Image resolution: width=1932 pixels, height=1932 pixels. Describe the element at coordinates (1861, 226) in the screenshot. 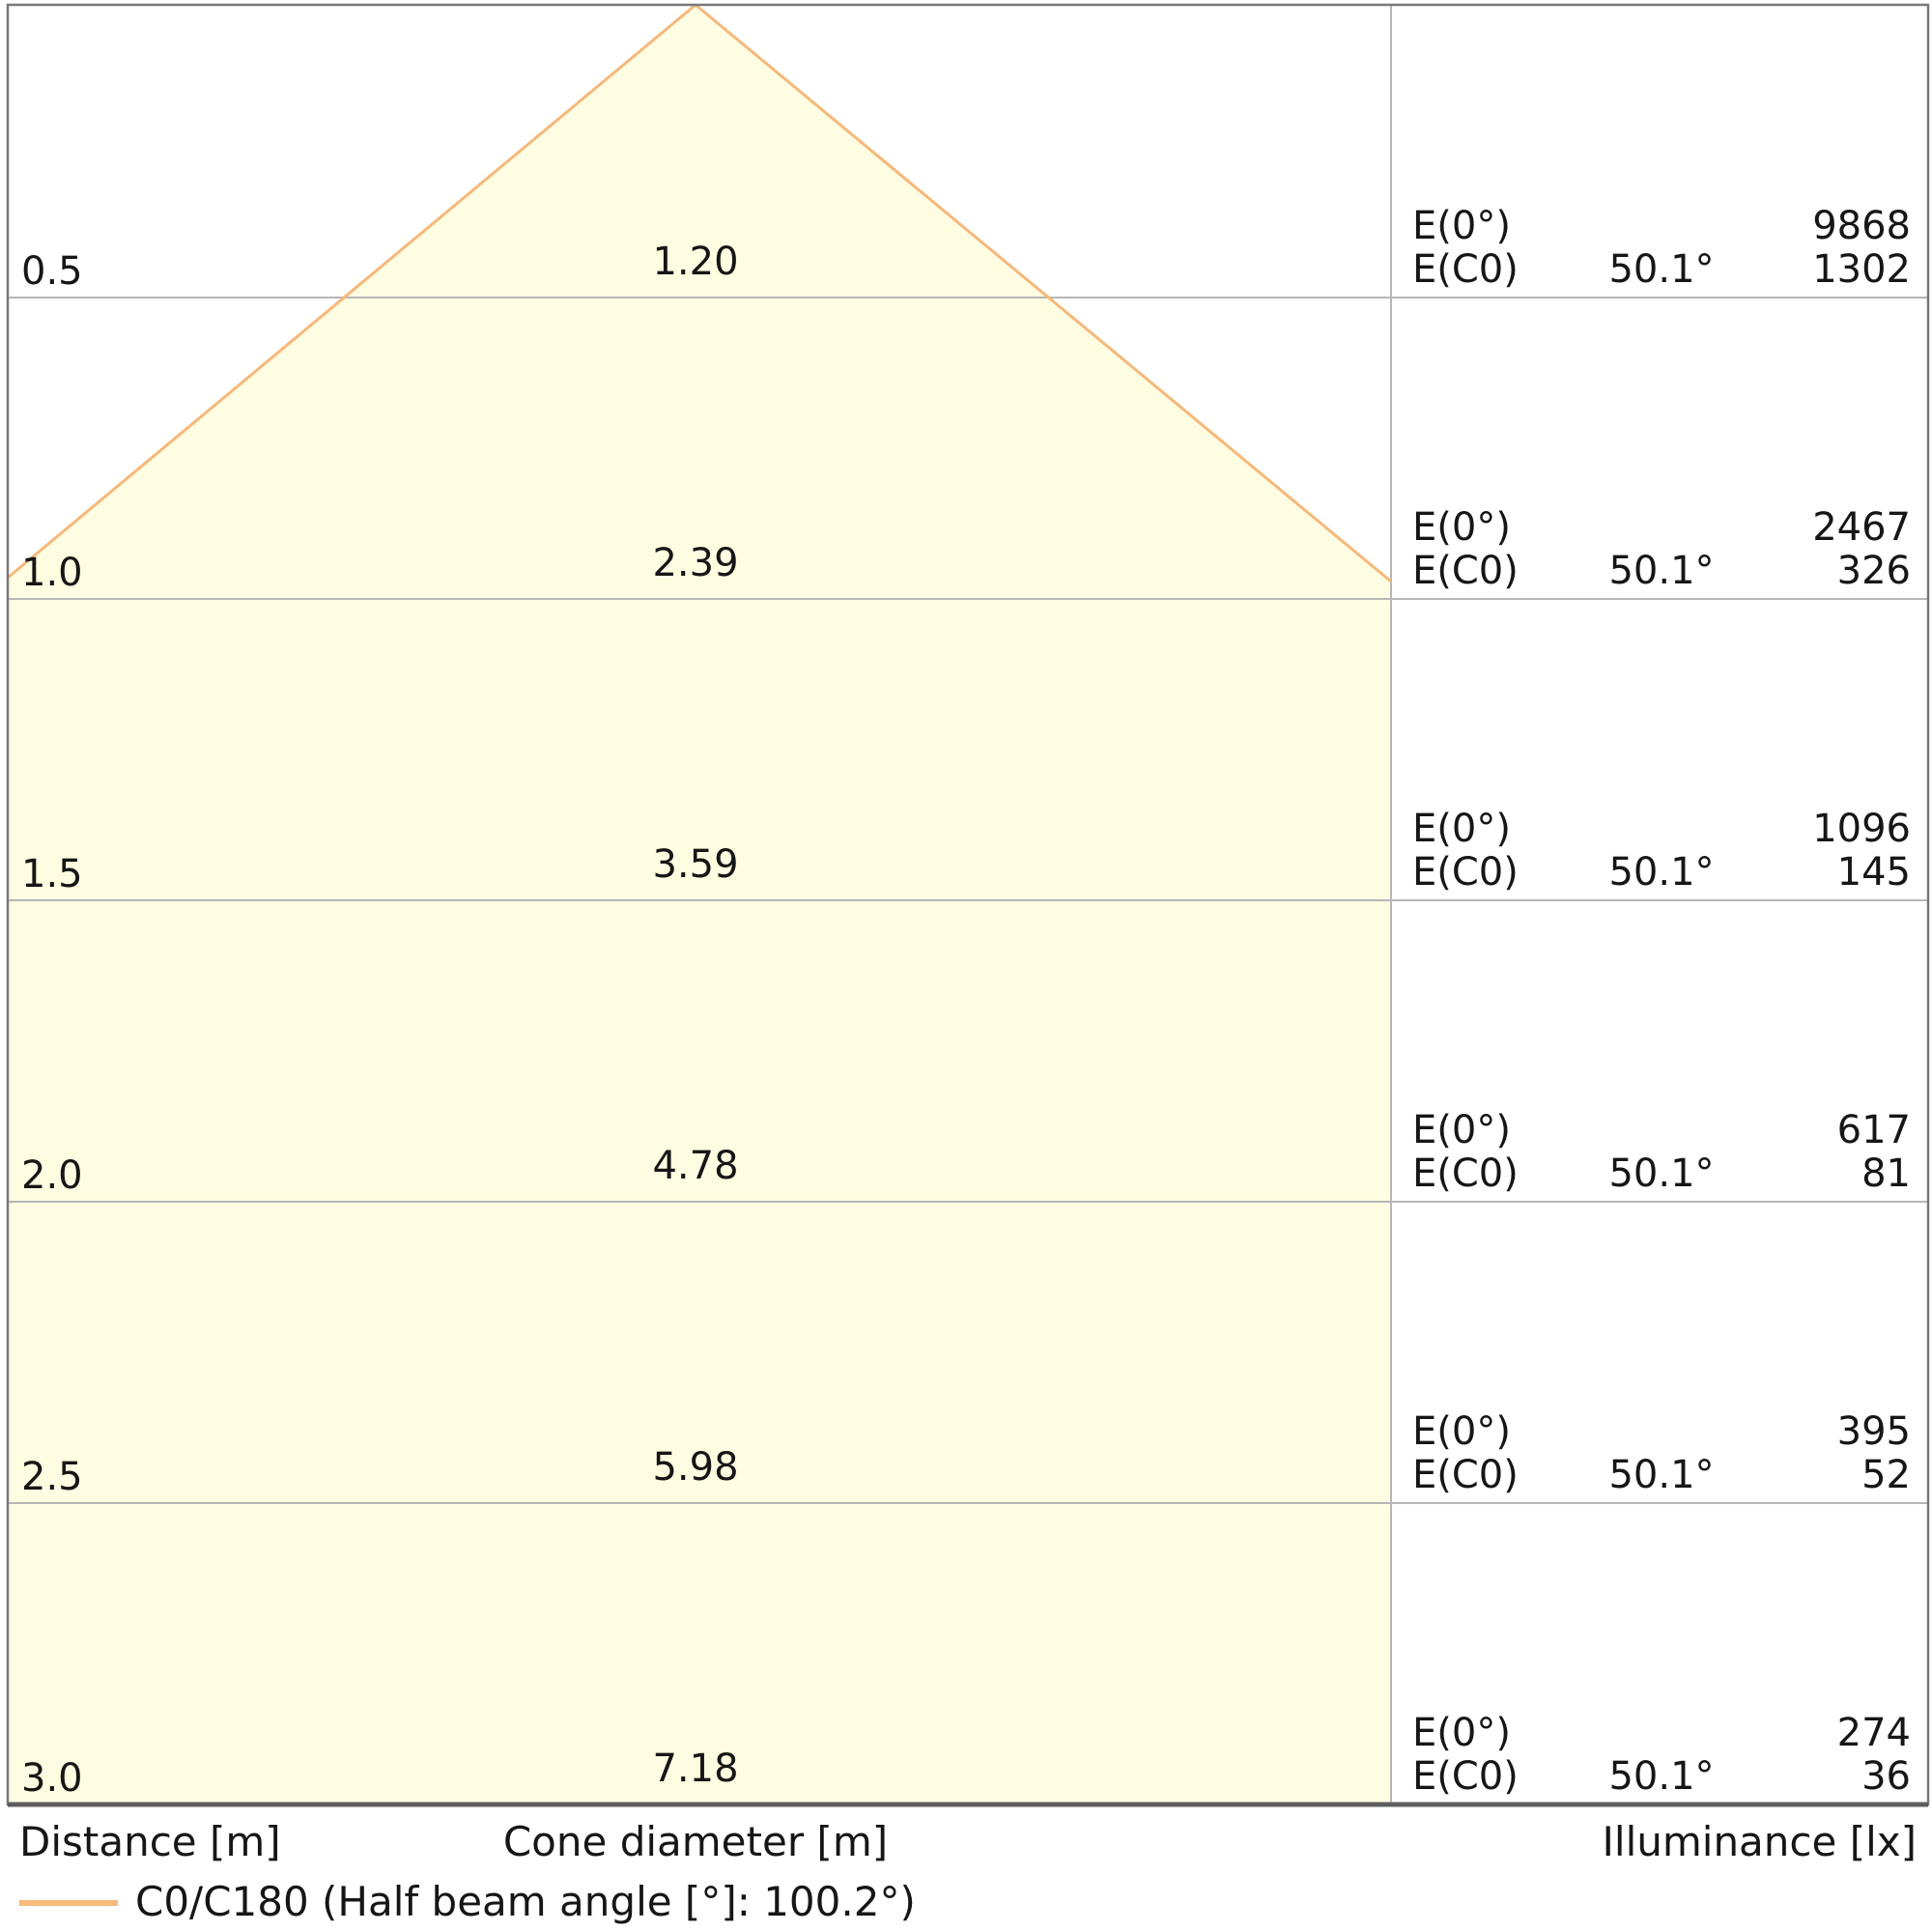

I see `e0-value: 9868` at that location.